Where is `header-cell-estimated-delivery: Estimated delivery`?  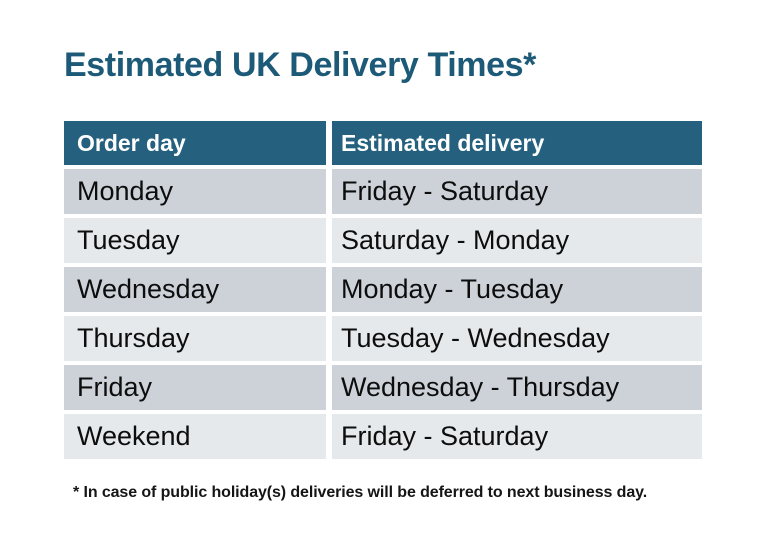
header-cell-estimated-delivery: Estimated delivery is located at coordinates (517, 143).